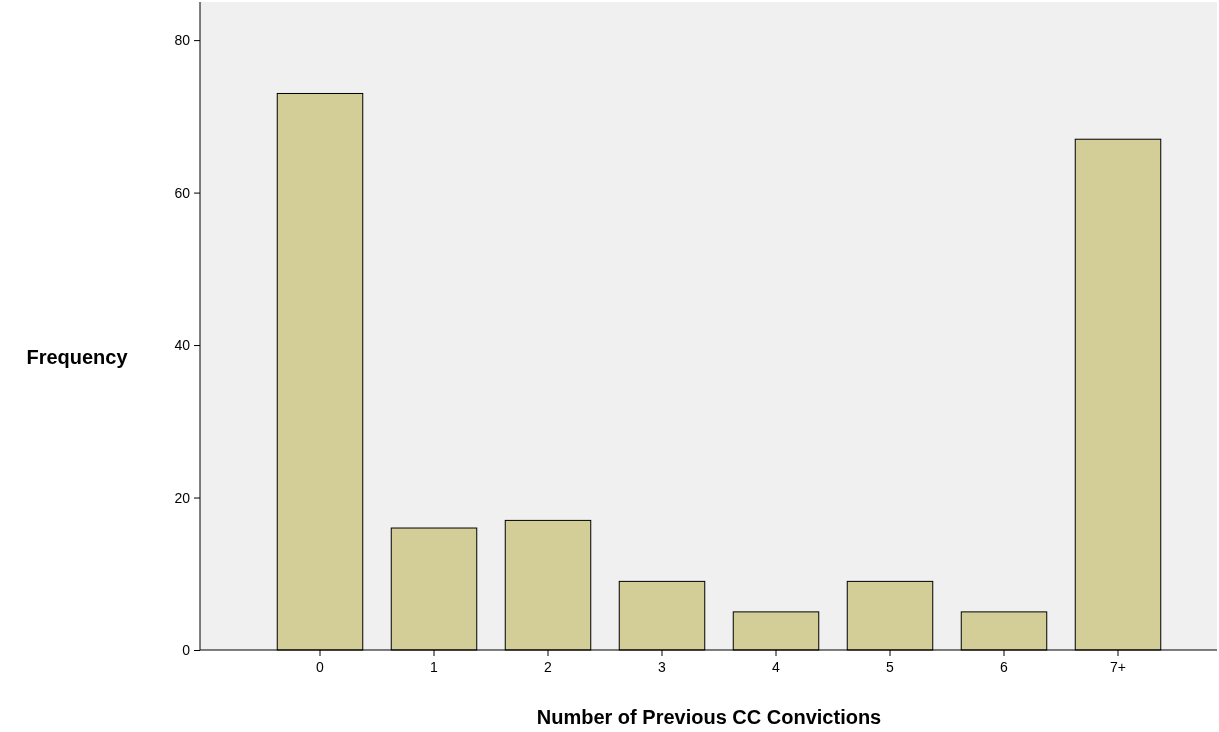 This screenshot has height=732, width=1219. What do you see at coordinates (1118, 666) in the screenshot?
I see `x-tick-label: 7+` at bounding box center [1118, 666].